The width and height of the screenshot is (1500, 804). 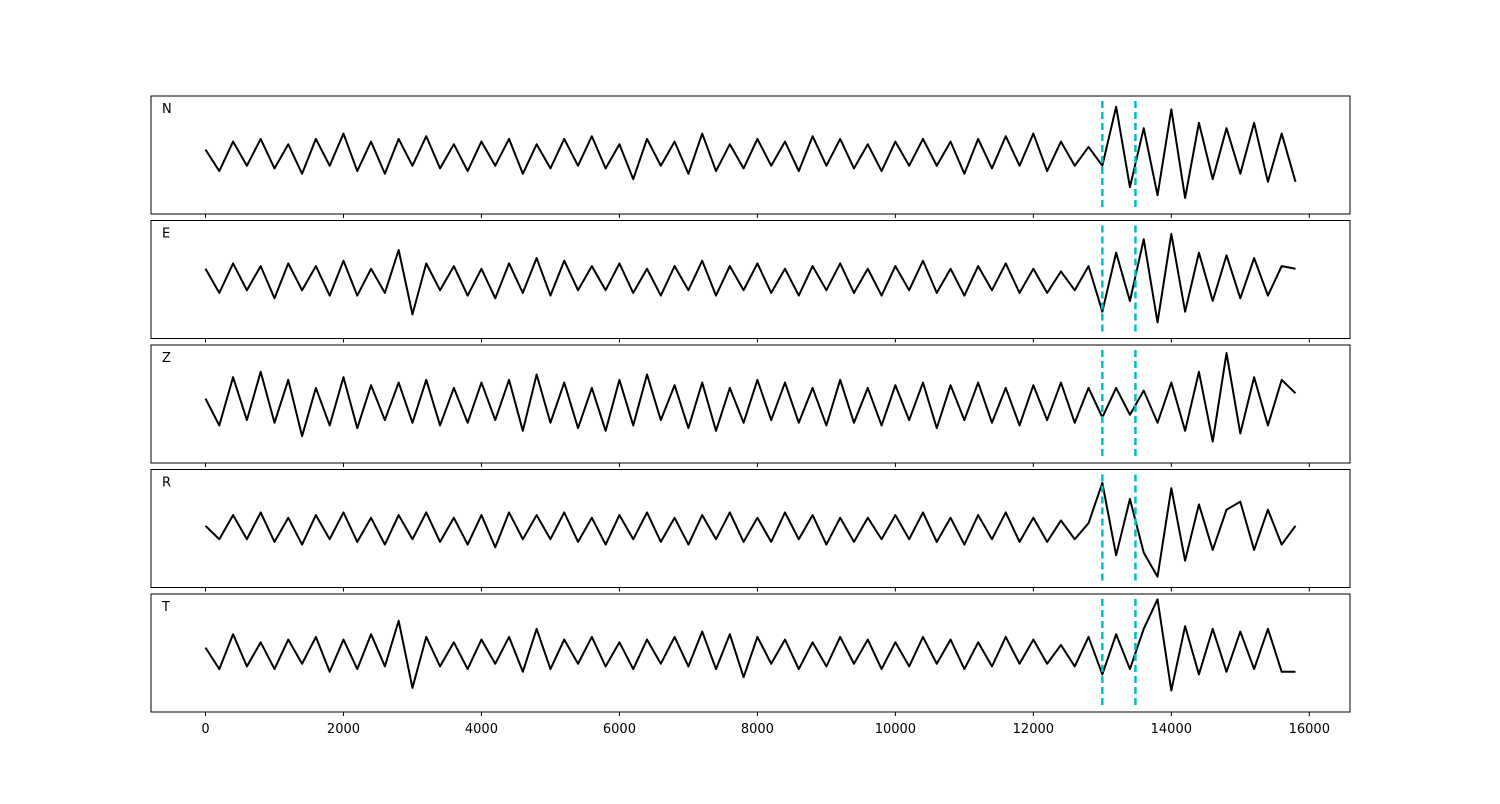 I want to click on x-tick-label: 16000, so click(x=1309, y=729).